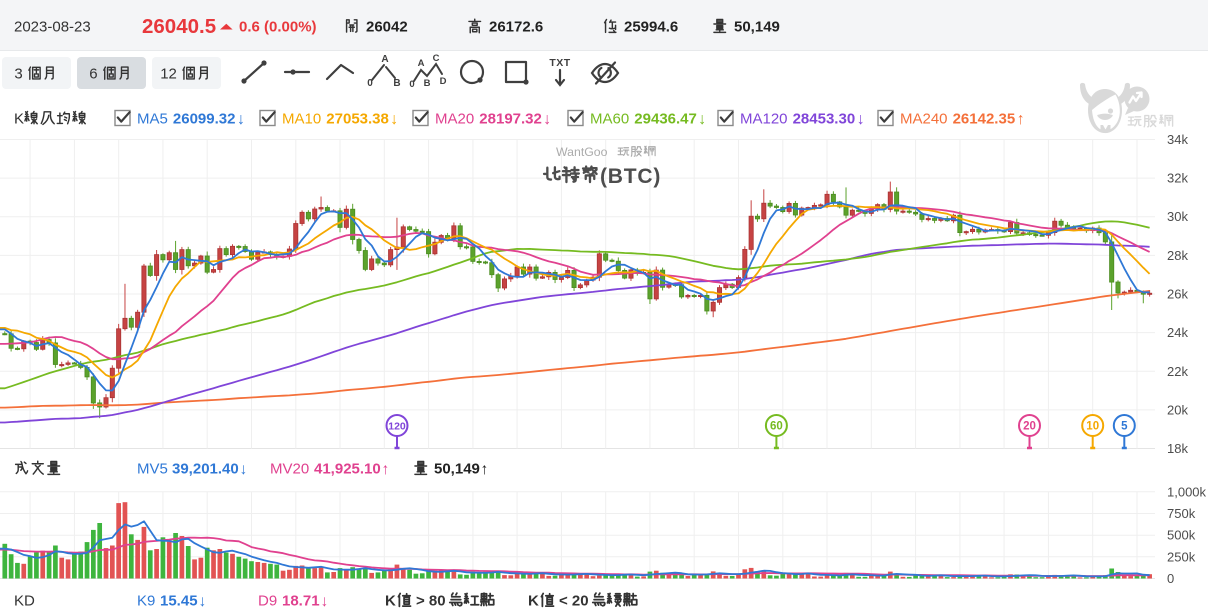 This screenshot has height=613, width=1208. I want to click on svg-text: 2023-08-23, so click(52, 27).